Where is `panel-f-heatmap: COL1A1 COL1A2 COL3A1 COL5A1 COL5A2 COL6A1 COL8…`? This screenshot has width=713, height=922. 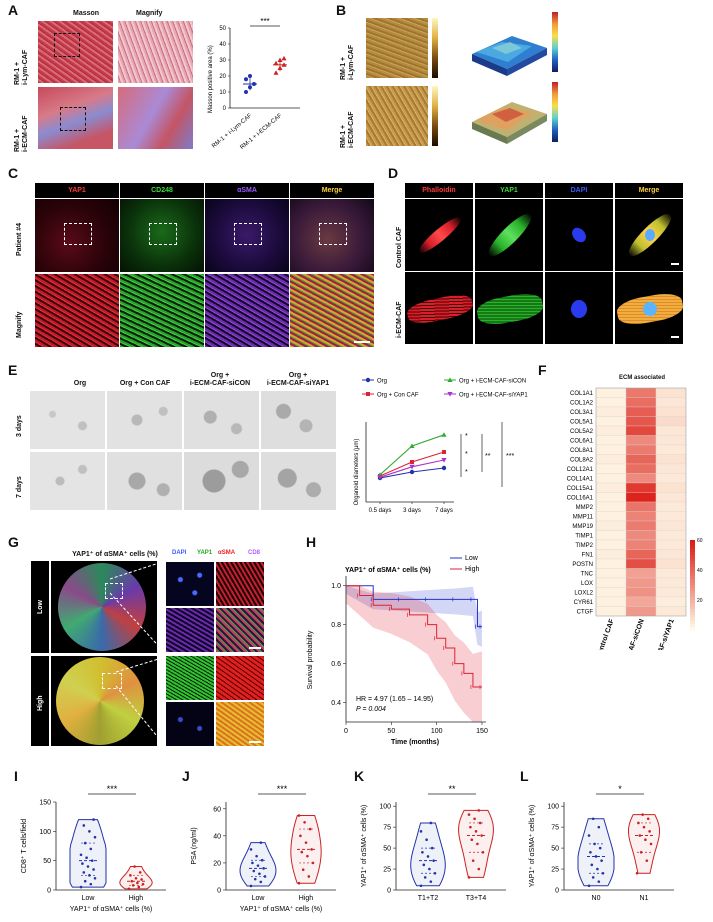 panel-f-heatmap: COL1A1 COL1A2 COL3A1 COL5A1 COL5A2 COL6A1 COL8… is located at coordinates (635, 518).